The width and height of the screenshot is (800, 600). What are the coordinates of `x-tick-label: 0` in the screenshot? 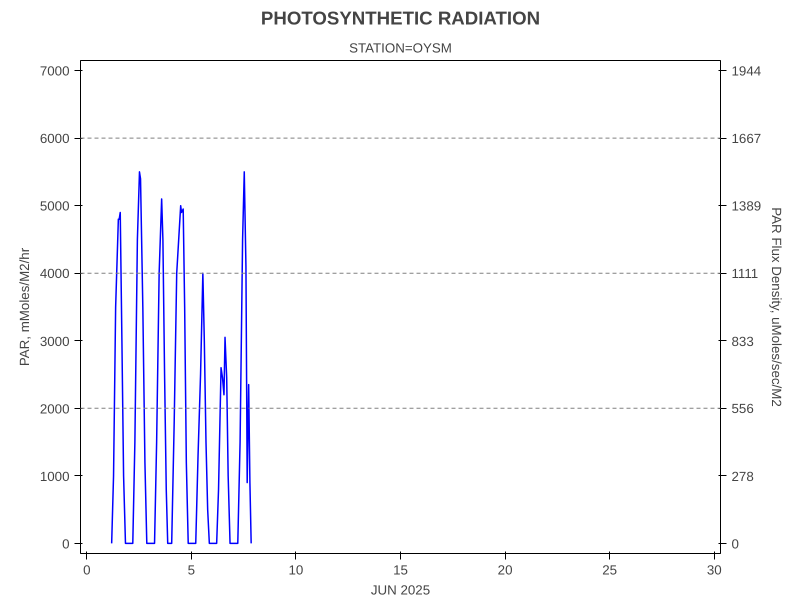 It's located at (86, 570).